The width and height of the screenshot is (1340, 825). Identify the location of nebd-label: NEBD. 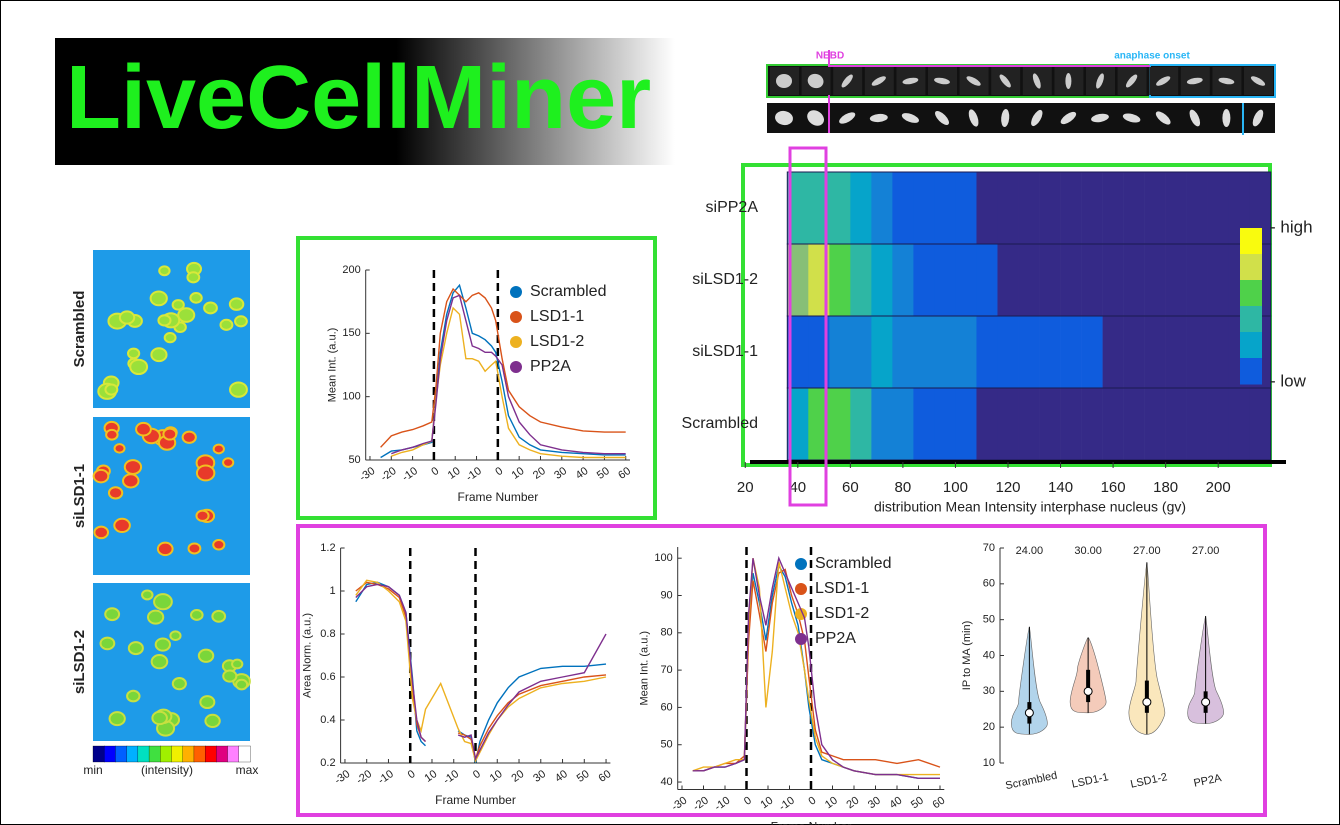
(830, 56).